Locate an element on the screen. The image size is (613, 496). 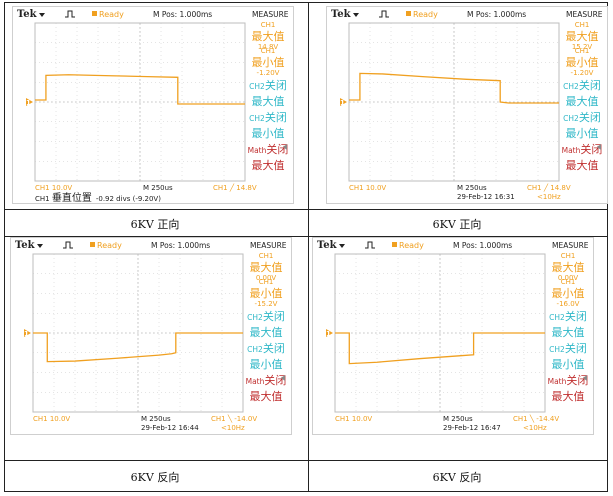
measure-value: 14.8V is located at coordinates (268, 47).